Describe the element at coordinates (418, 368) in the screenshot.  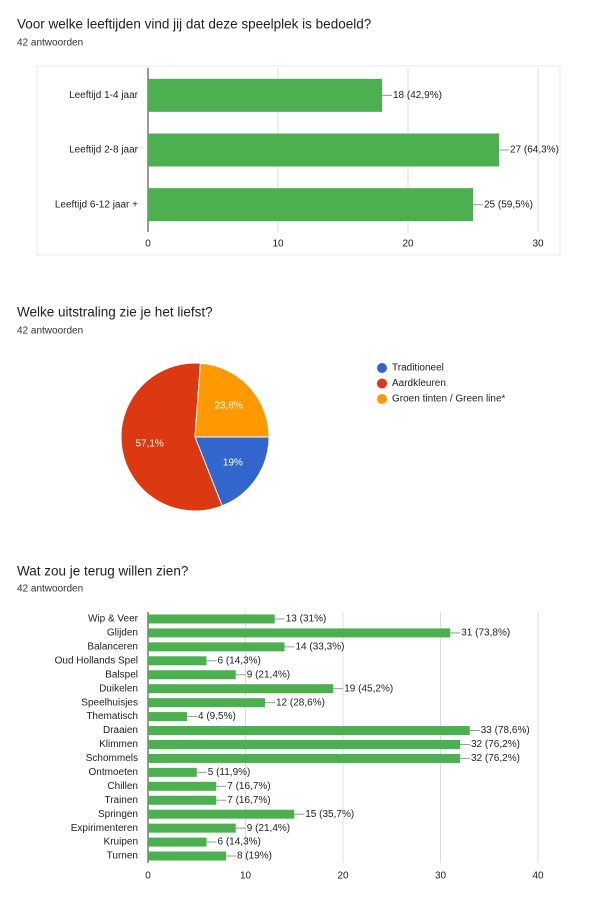
I see `legend-label: Traditioneel` at that location.